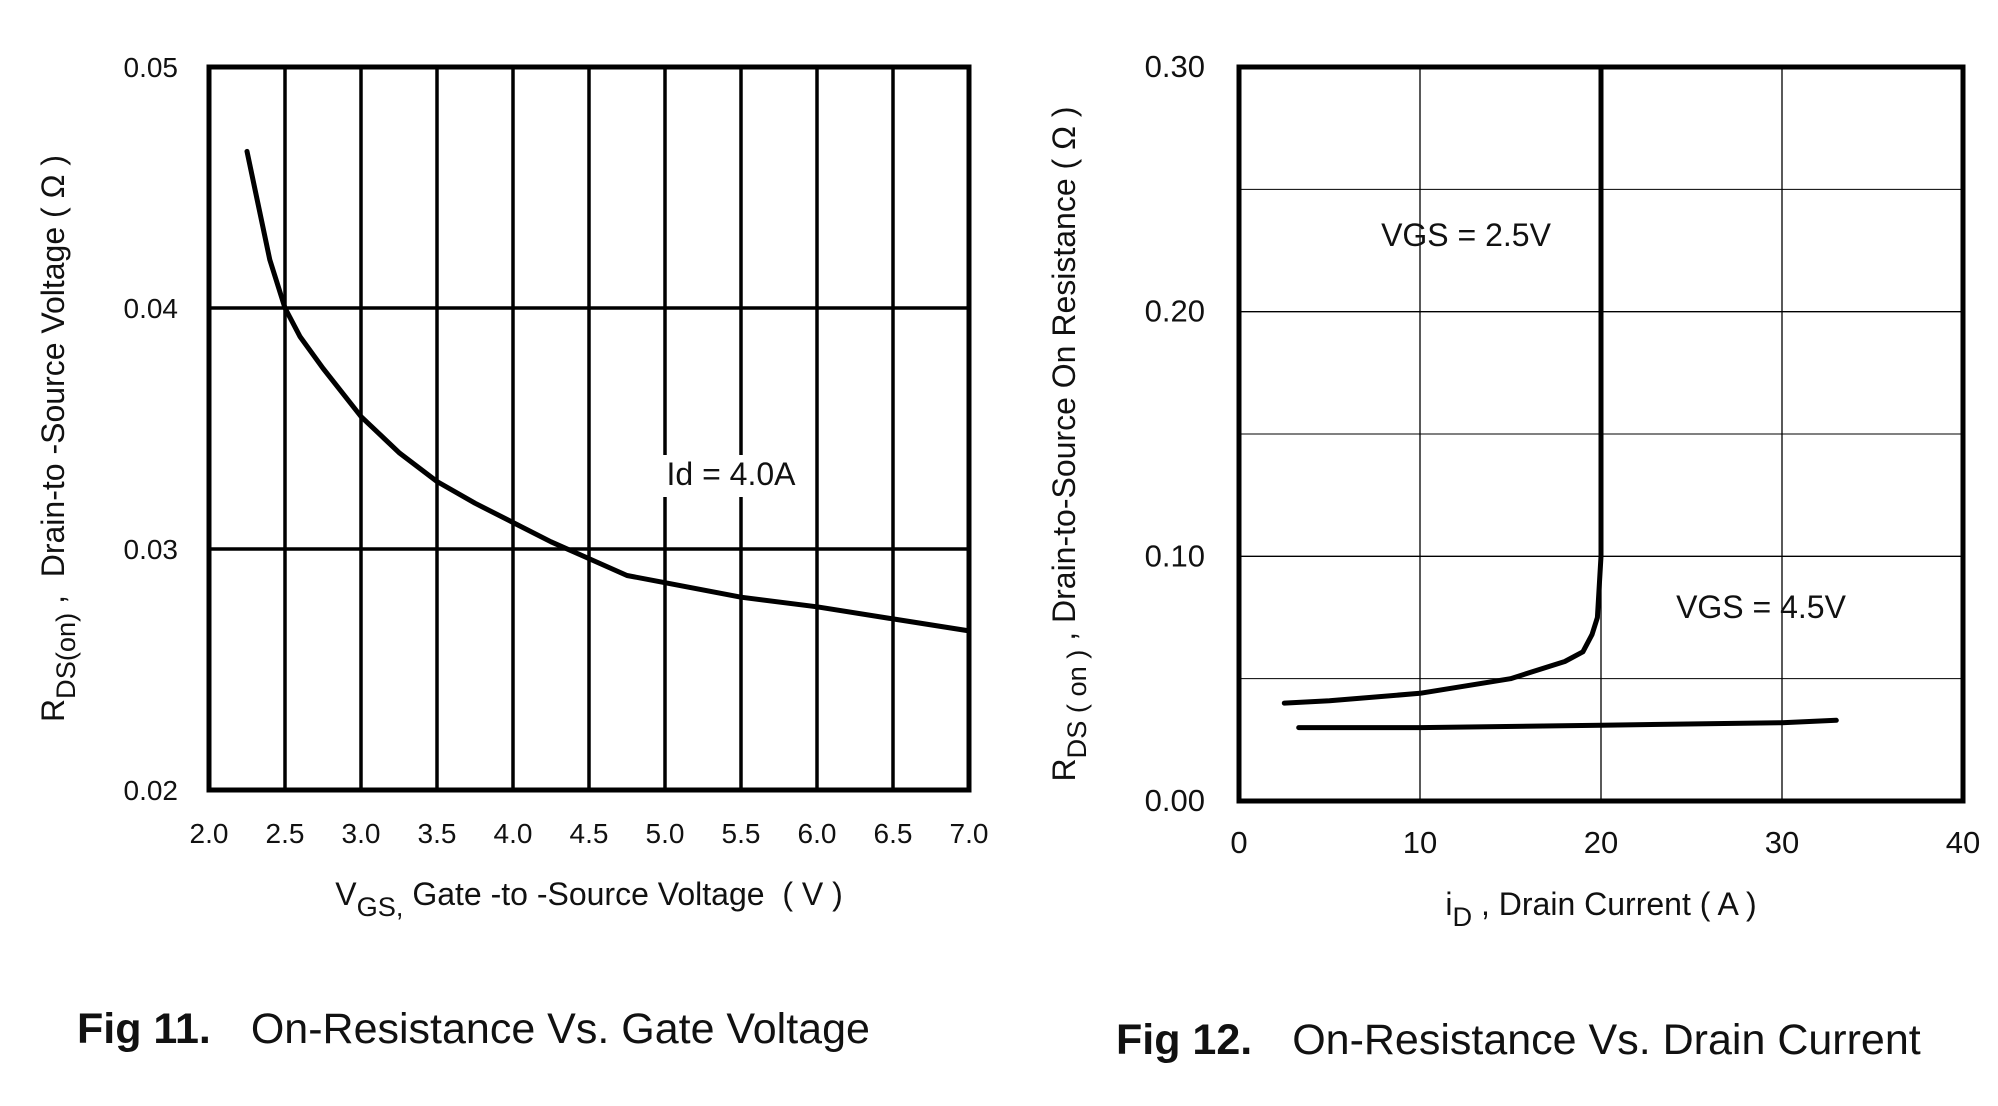 This screenshot has height=1106, width=1998. Describe the element at coordinates (969, 833) in the screenshot. I see `x-tick-label: 7.0` at that location.